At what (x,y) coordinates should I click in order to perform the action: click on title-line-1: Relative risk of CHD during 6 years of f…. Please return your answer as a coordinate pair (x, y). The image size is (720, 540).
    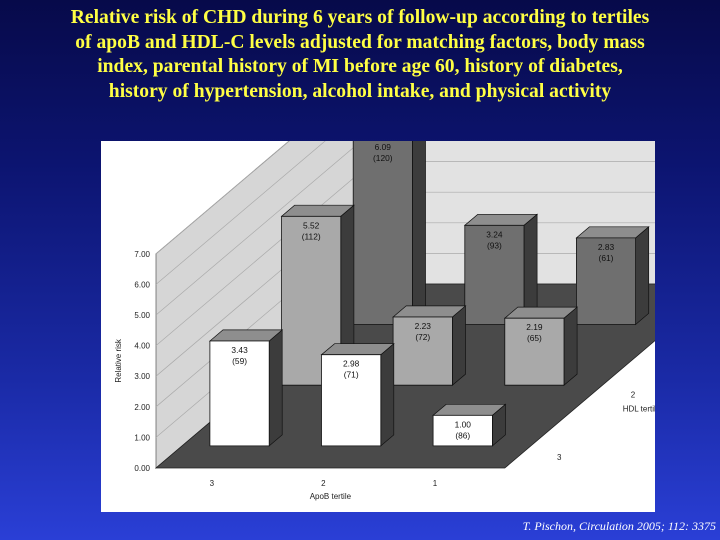
    Looking at the image, I should click on (360, 17).